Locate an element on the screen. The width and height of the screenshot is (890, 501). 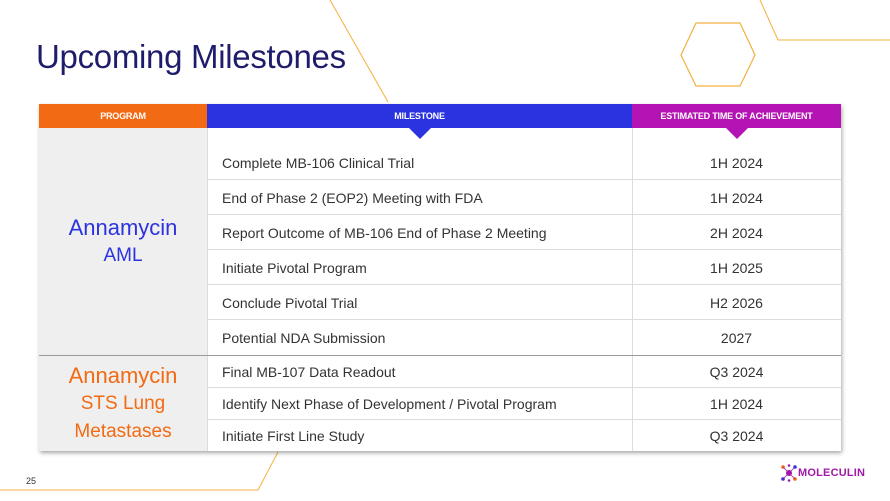
table-row: Initiate First Line Study Q3 2024 is located at coordinates (524, 436).